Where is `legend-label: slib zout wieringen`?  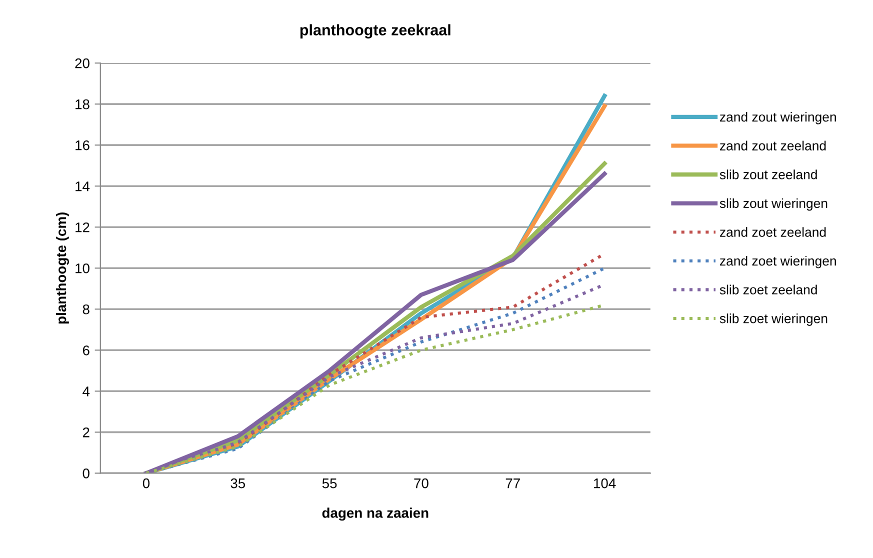
legend-label: slib zout wieringen is located at coordinates (774, 204).